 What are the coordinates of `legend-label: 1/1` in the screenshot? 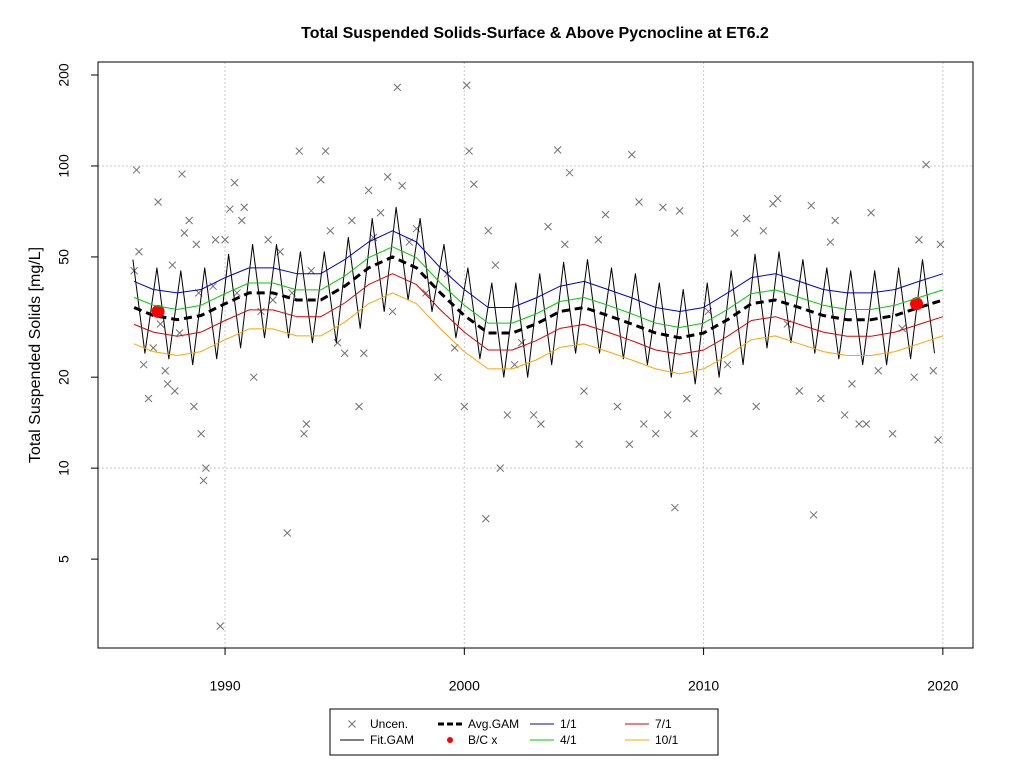 It's located at (568, 724).